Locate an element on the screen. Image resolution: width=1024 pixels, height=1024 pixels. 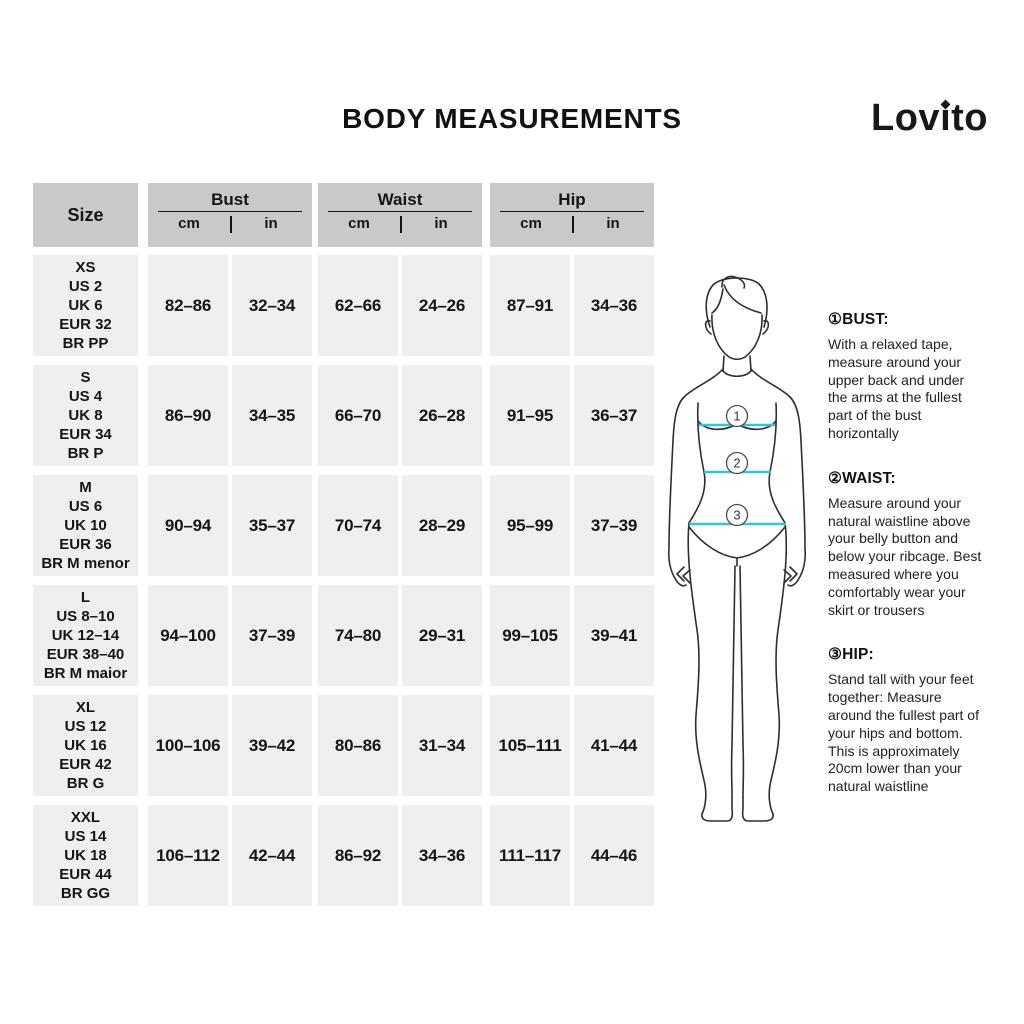
bust-cm-value: 100–106 is located at coordinates (188, 745).